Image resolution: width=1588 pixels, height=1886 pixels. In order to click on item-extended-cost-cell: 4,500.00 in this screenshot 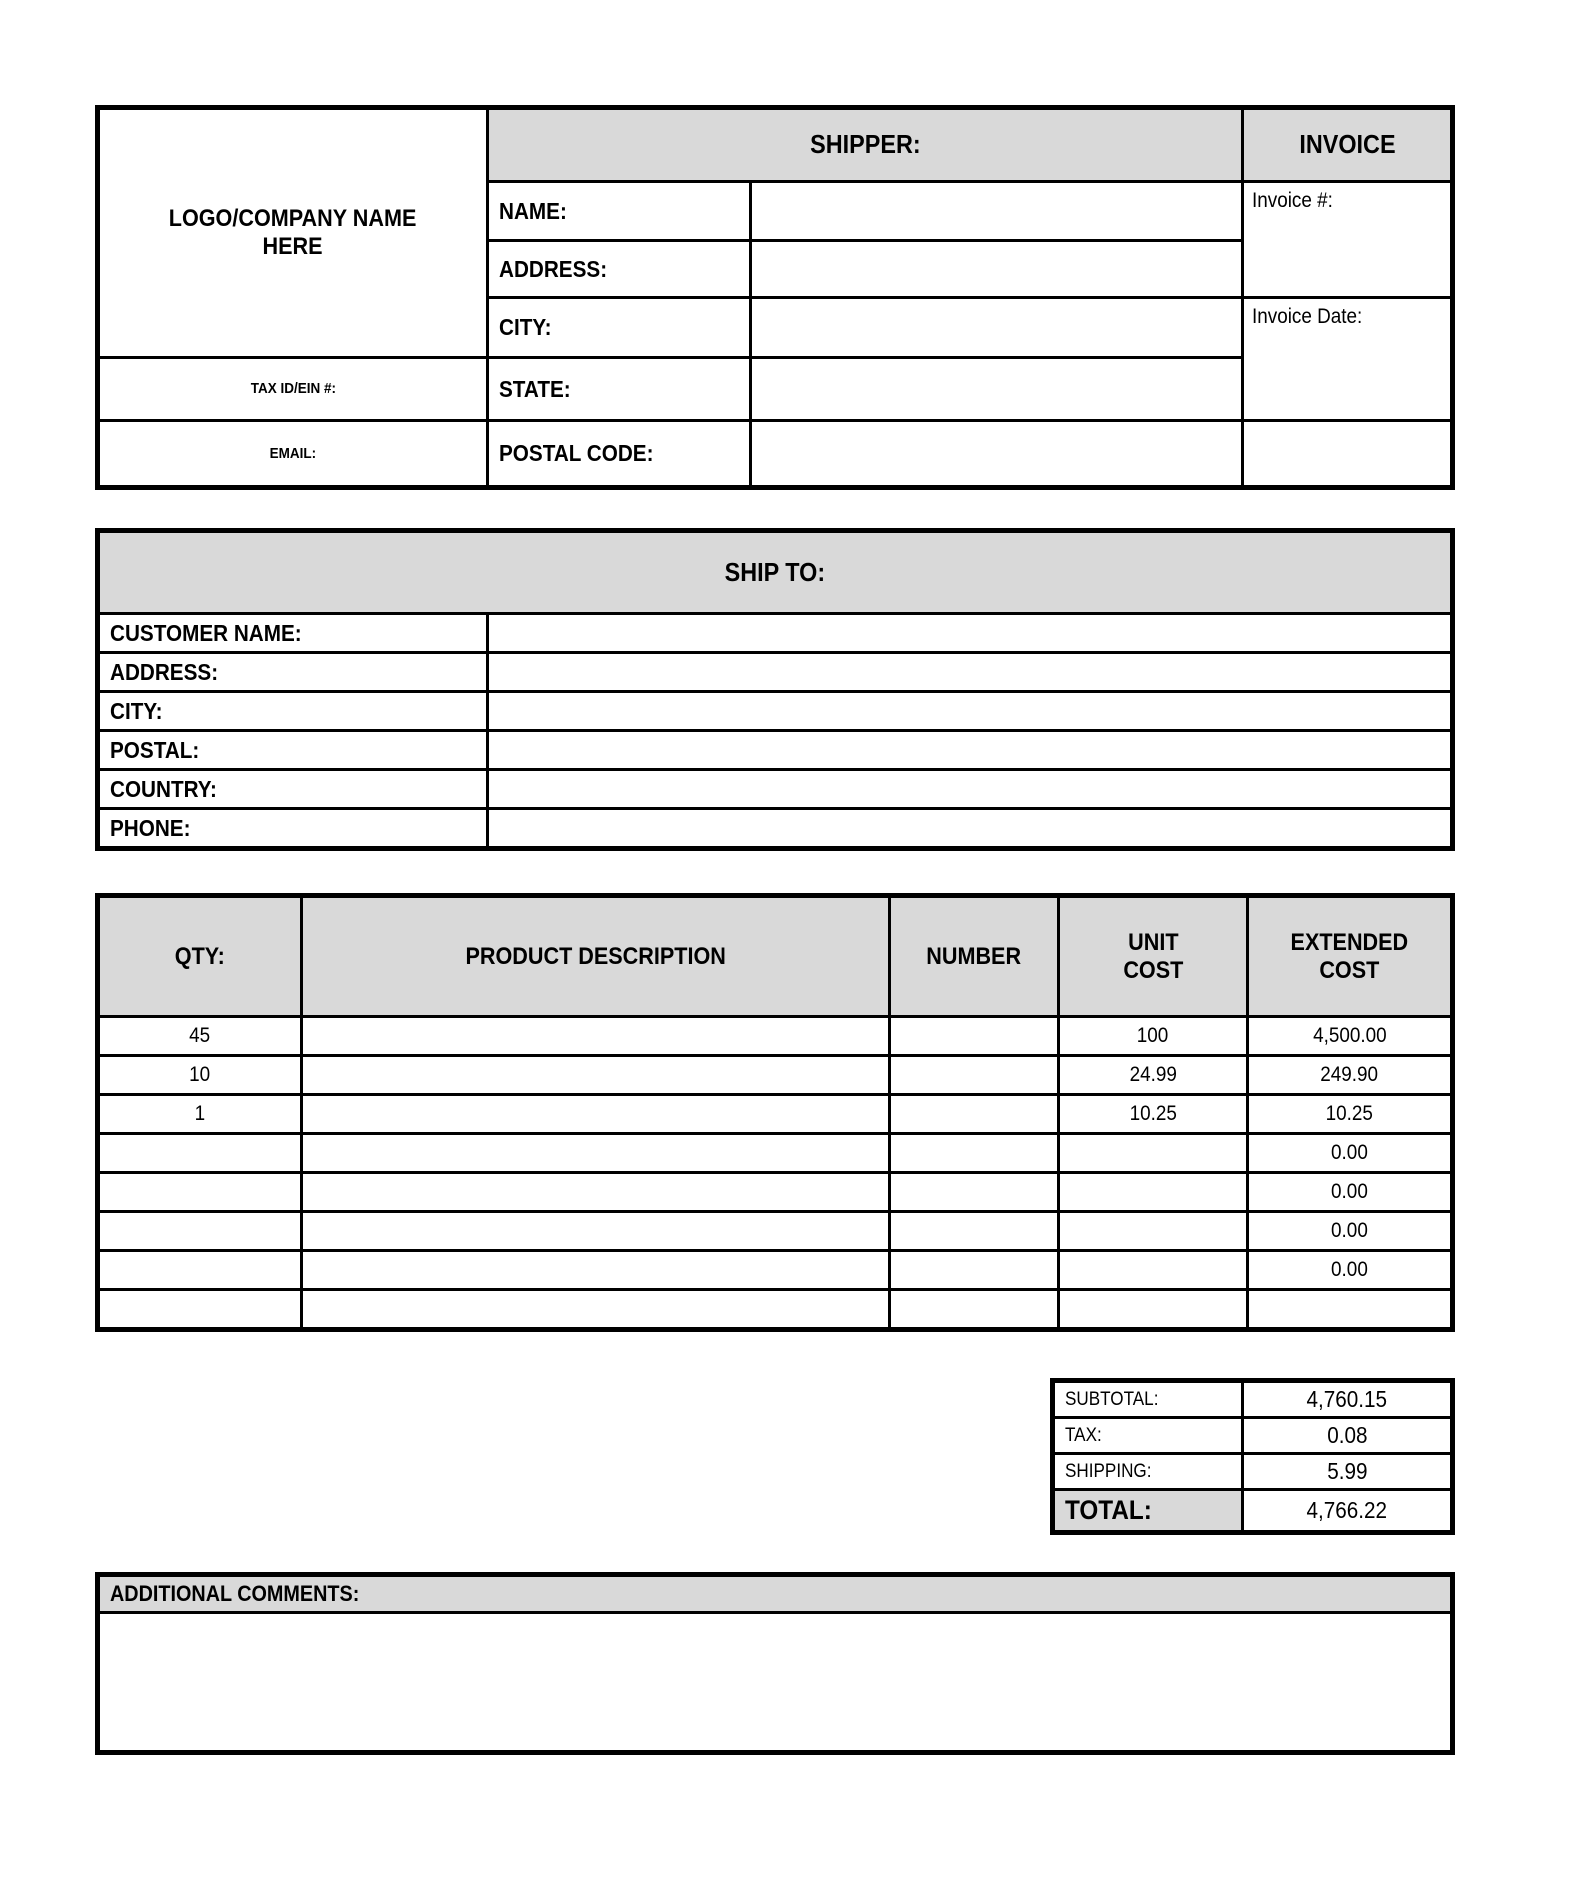, I will do `click(1349, 1036)`.